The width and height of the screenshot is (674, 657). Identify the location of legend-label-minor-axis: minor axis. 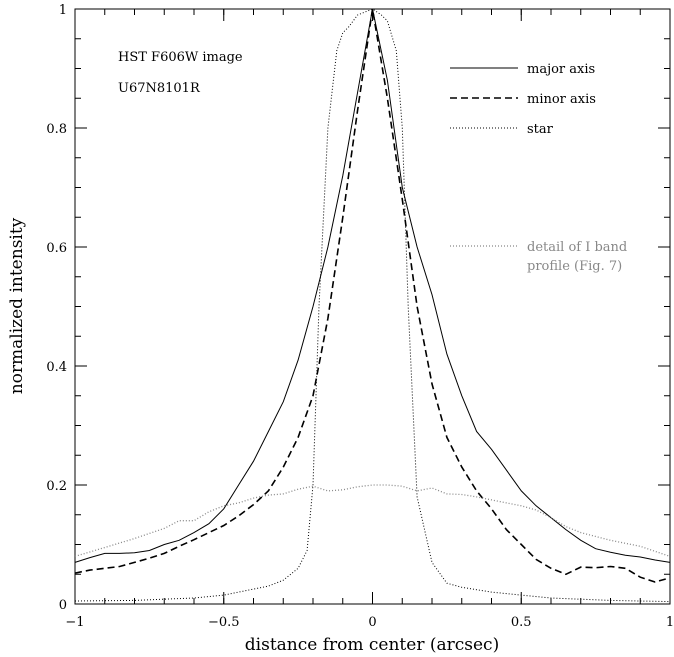
(561, 99).